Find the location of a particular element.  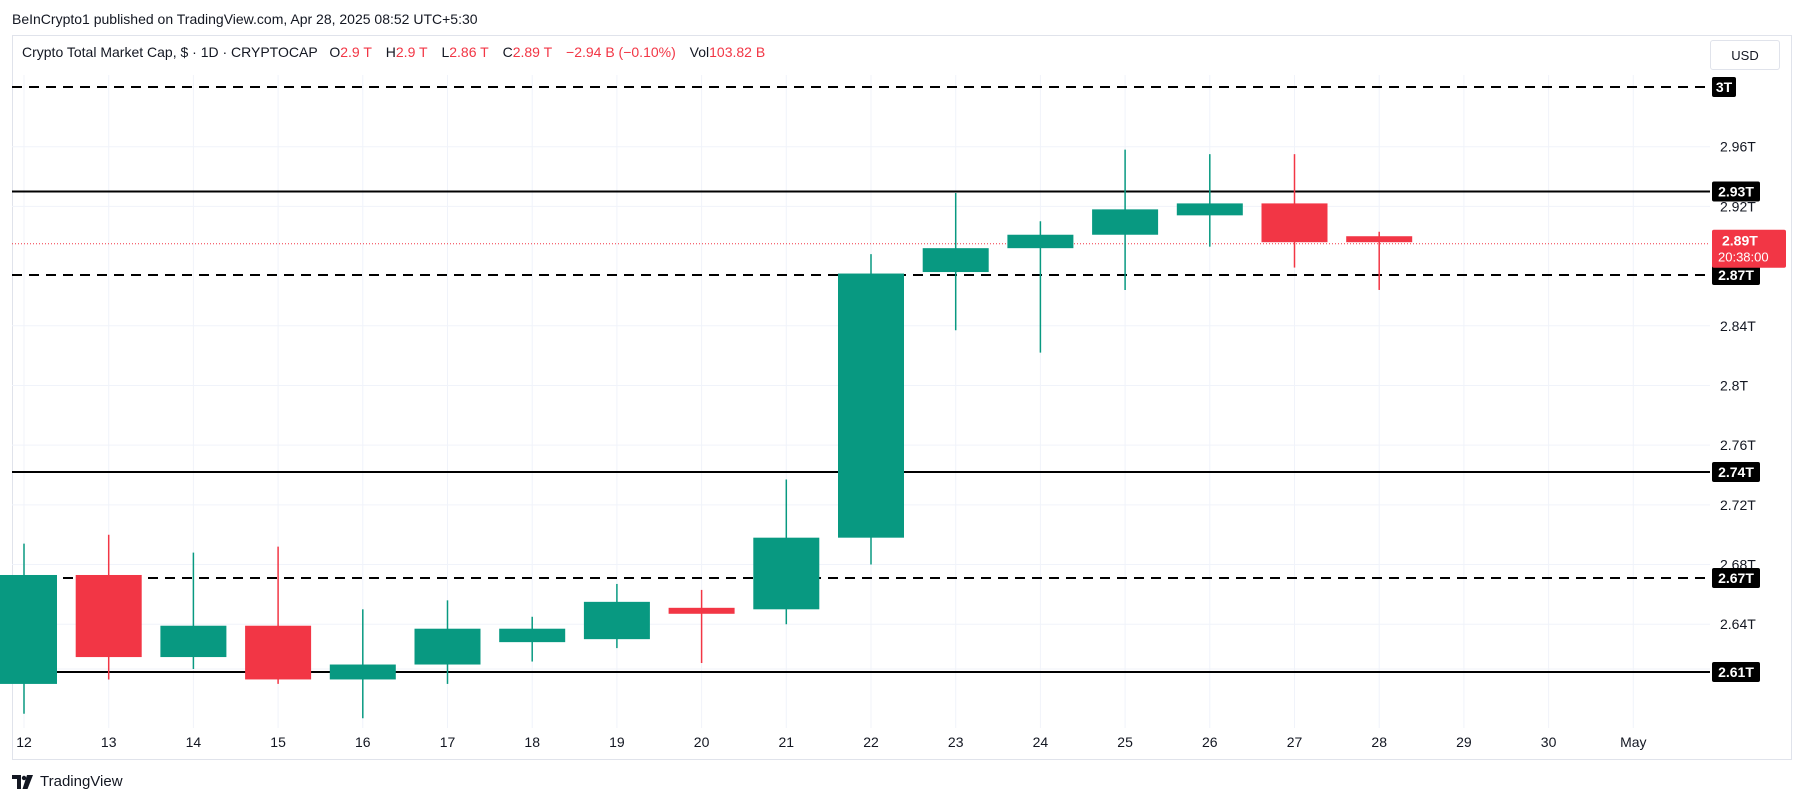

x-tick-label: 15 is located at coordinates (278, 742).